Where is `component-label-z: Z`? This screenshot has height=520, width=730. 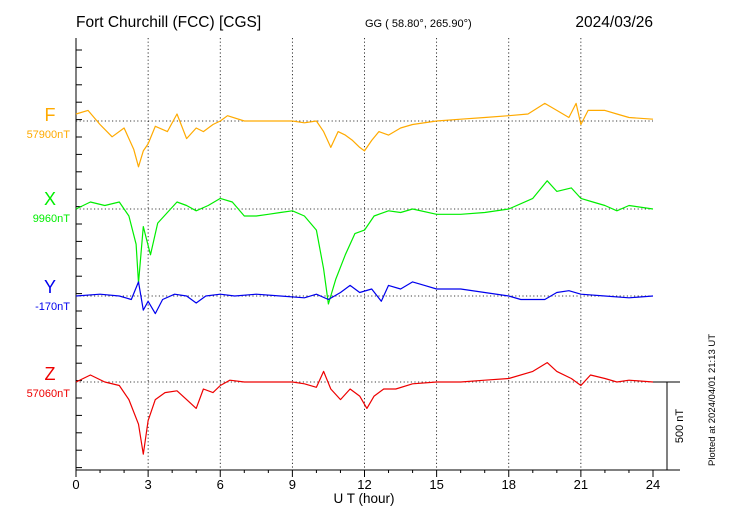
component-label-z: Z is located at coordinates (50, 374).